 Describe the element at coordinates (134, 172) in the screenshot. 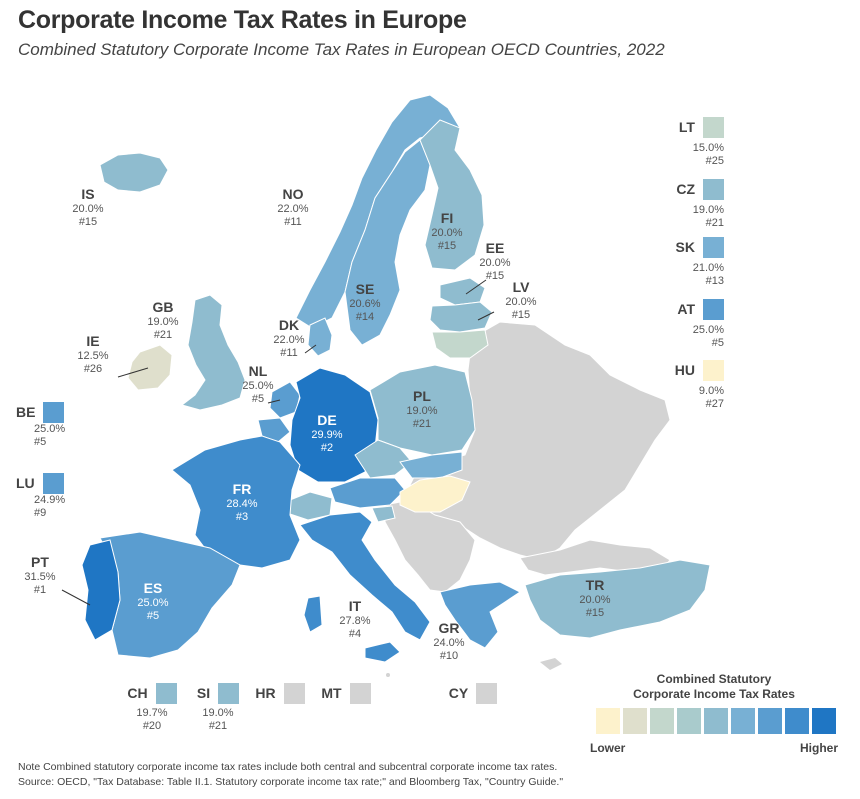

I see `country-is` at that location.